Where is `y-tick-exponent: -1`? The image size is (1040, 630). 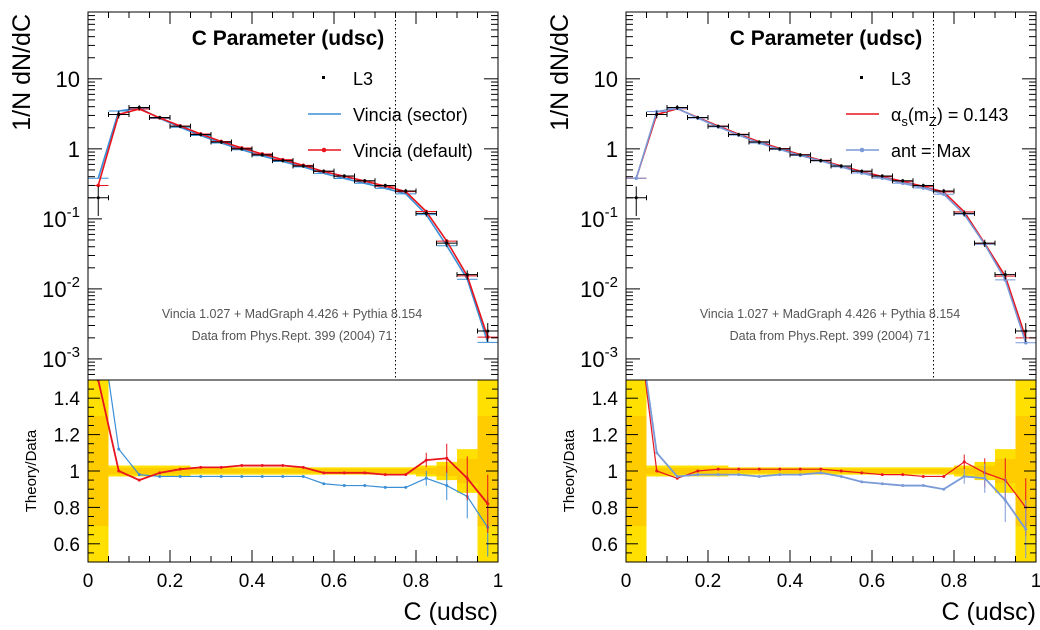
y-tick-exponent: -1 is located at coordinates (73, 212).